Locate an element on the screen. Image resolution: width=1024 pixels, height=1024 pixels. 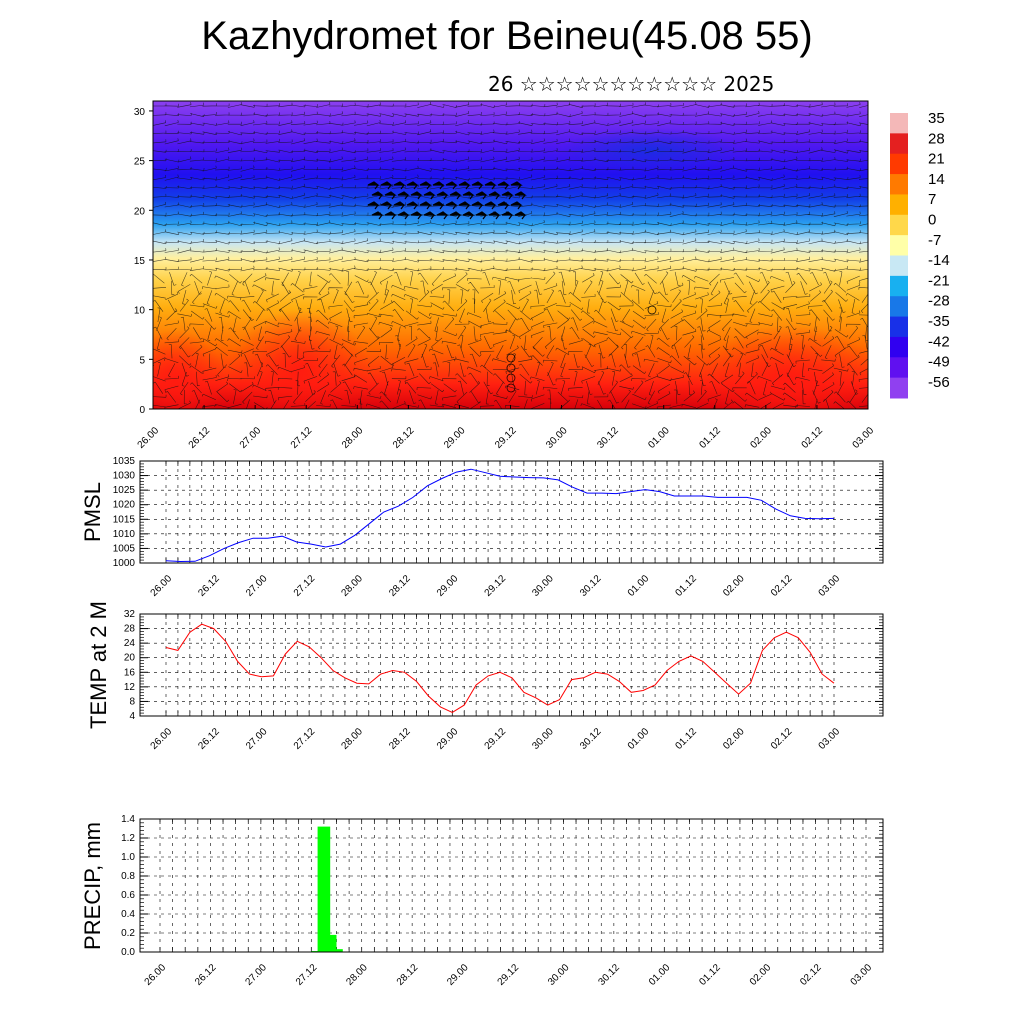
cross-section-y-tick-label: 20 is located at coordinates (140, 211).